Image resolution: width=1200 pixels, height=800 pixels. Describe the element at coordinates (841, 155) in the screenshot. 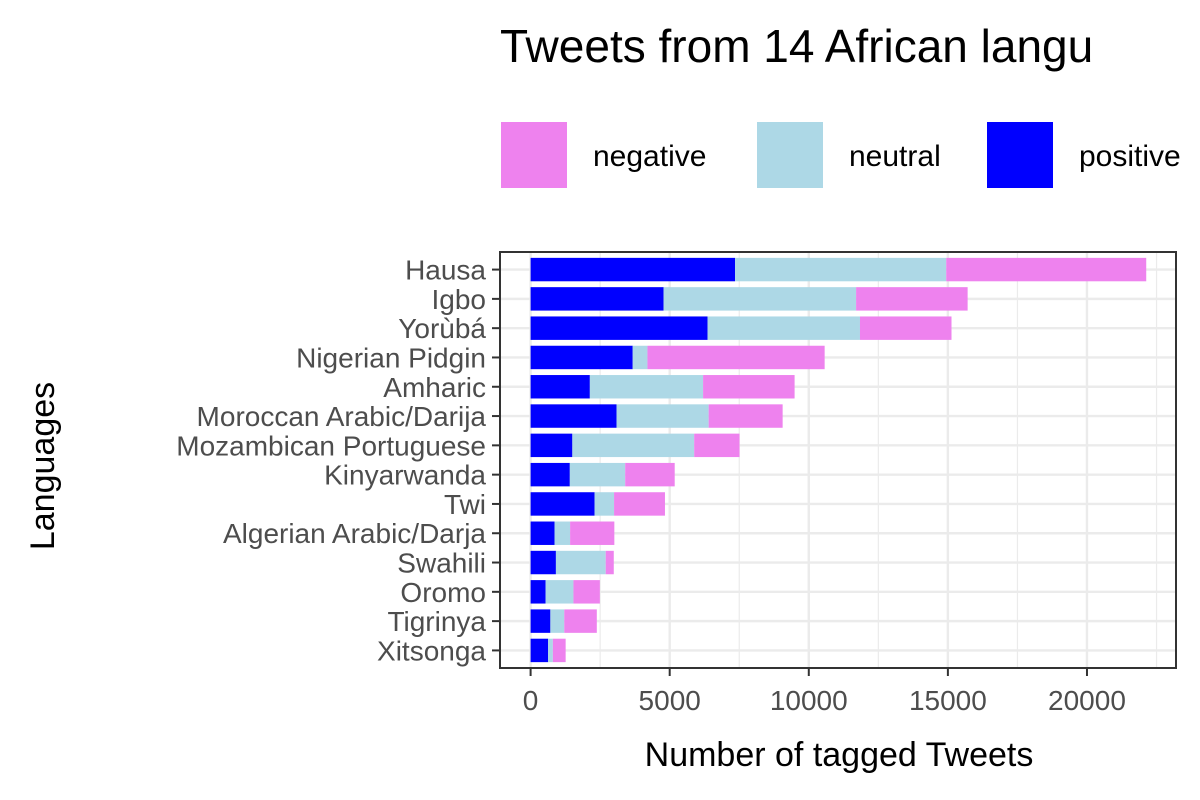

I see `legend: negative neutral positive` at that location.